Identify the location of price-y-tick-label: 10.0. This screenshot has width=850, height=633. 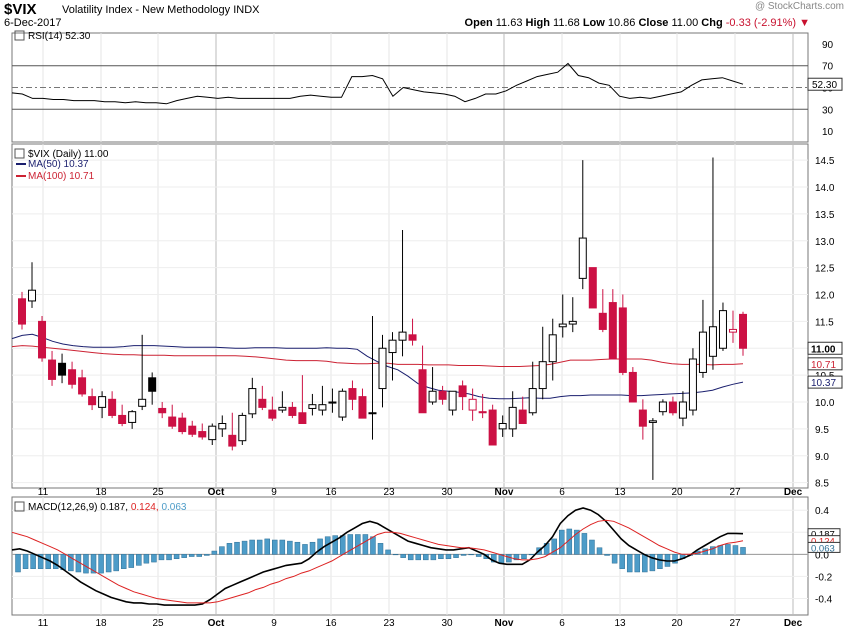
(825, 403).